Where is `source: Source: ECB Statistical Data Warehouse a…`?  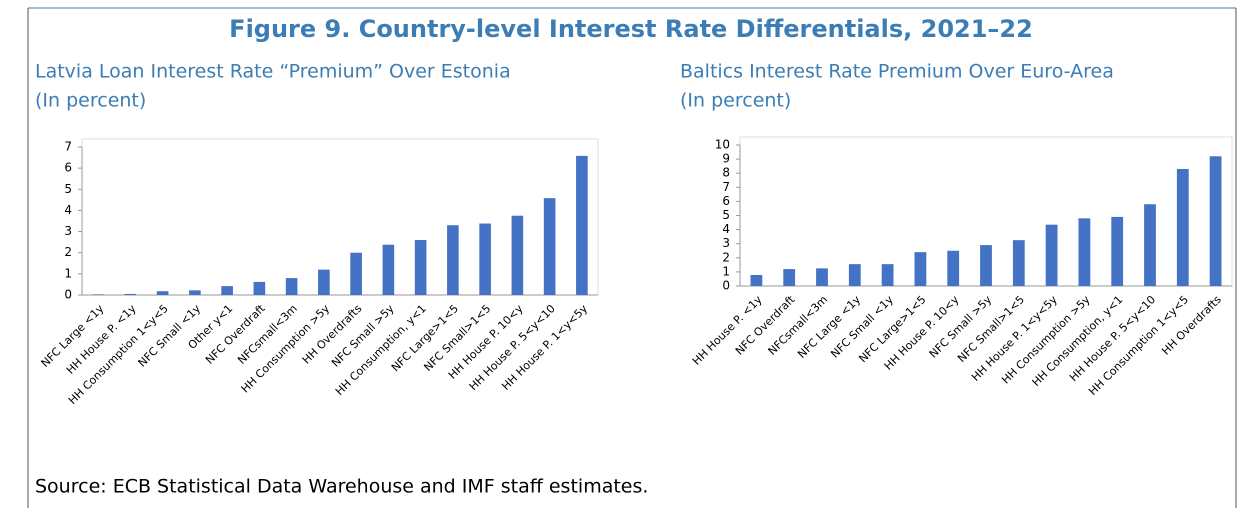 source: Source: ECB Statistical Data Warehouse a… is located at coordinates (341, 487).